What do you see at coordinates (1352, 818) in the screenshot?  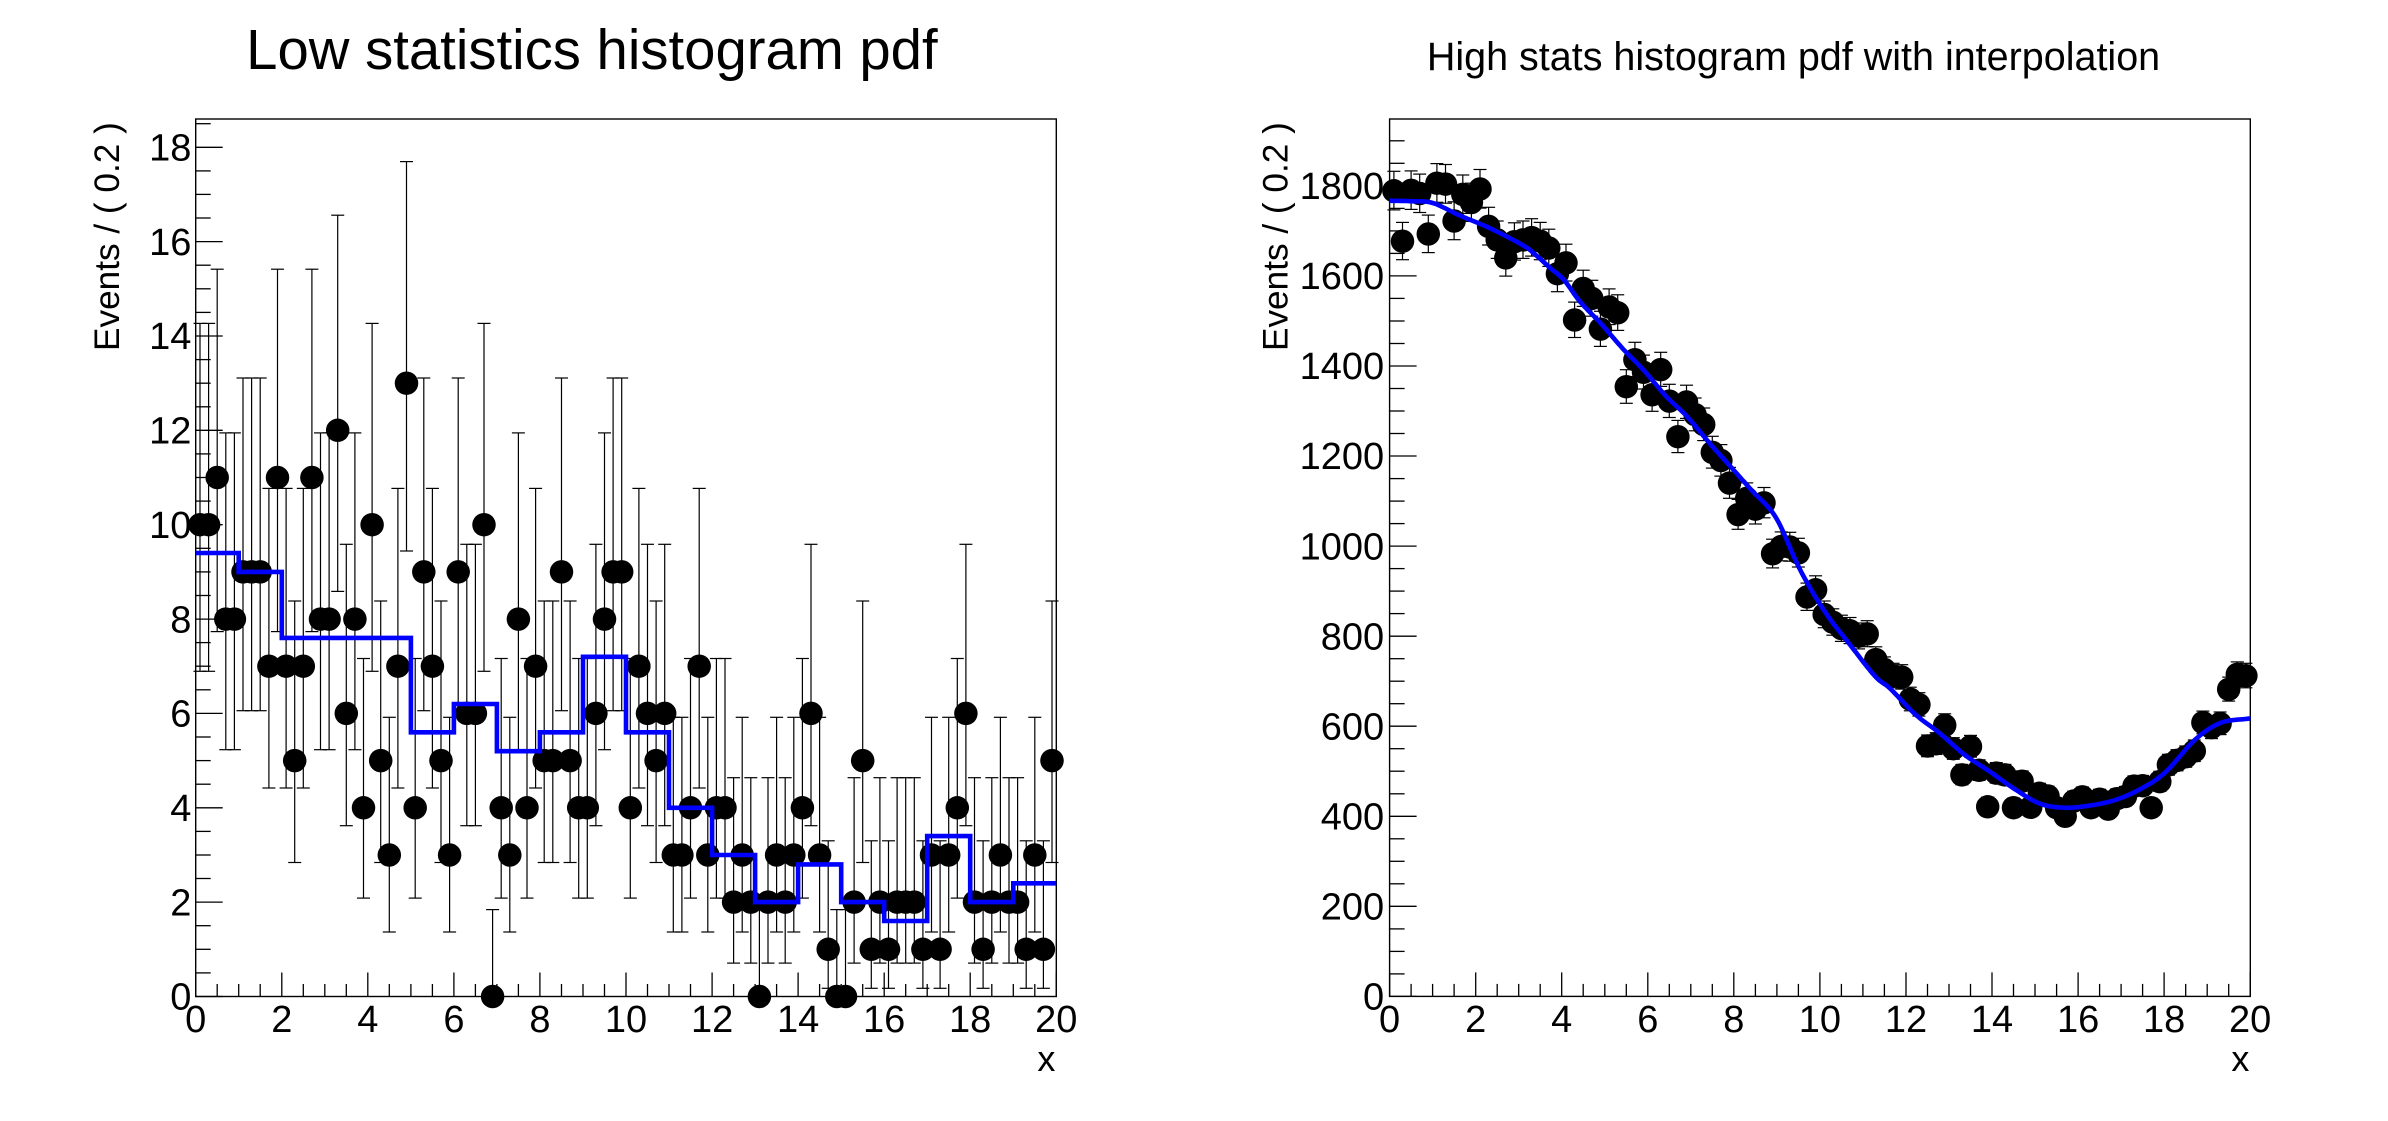 I see `svg-text: 400` at bounding box center [1352, 818].